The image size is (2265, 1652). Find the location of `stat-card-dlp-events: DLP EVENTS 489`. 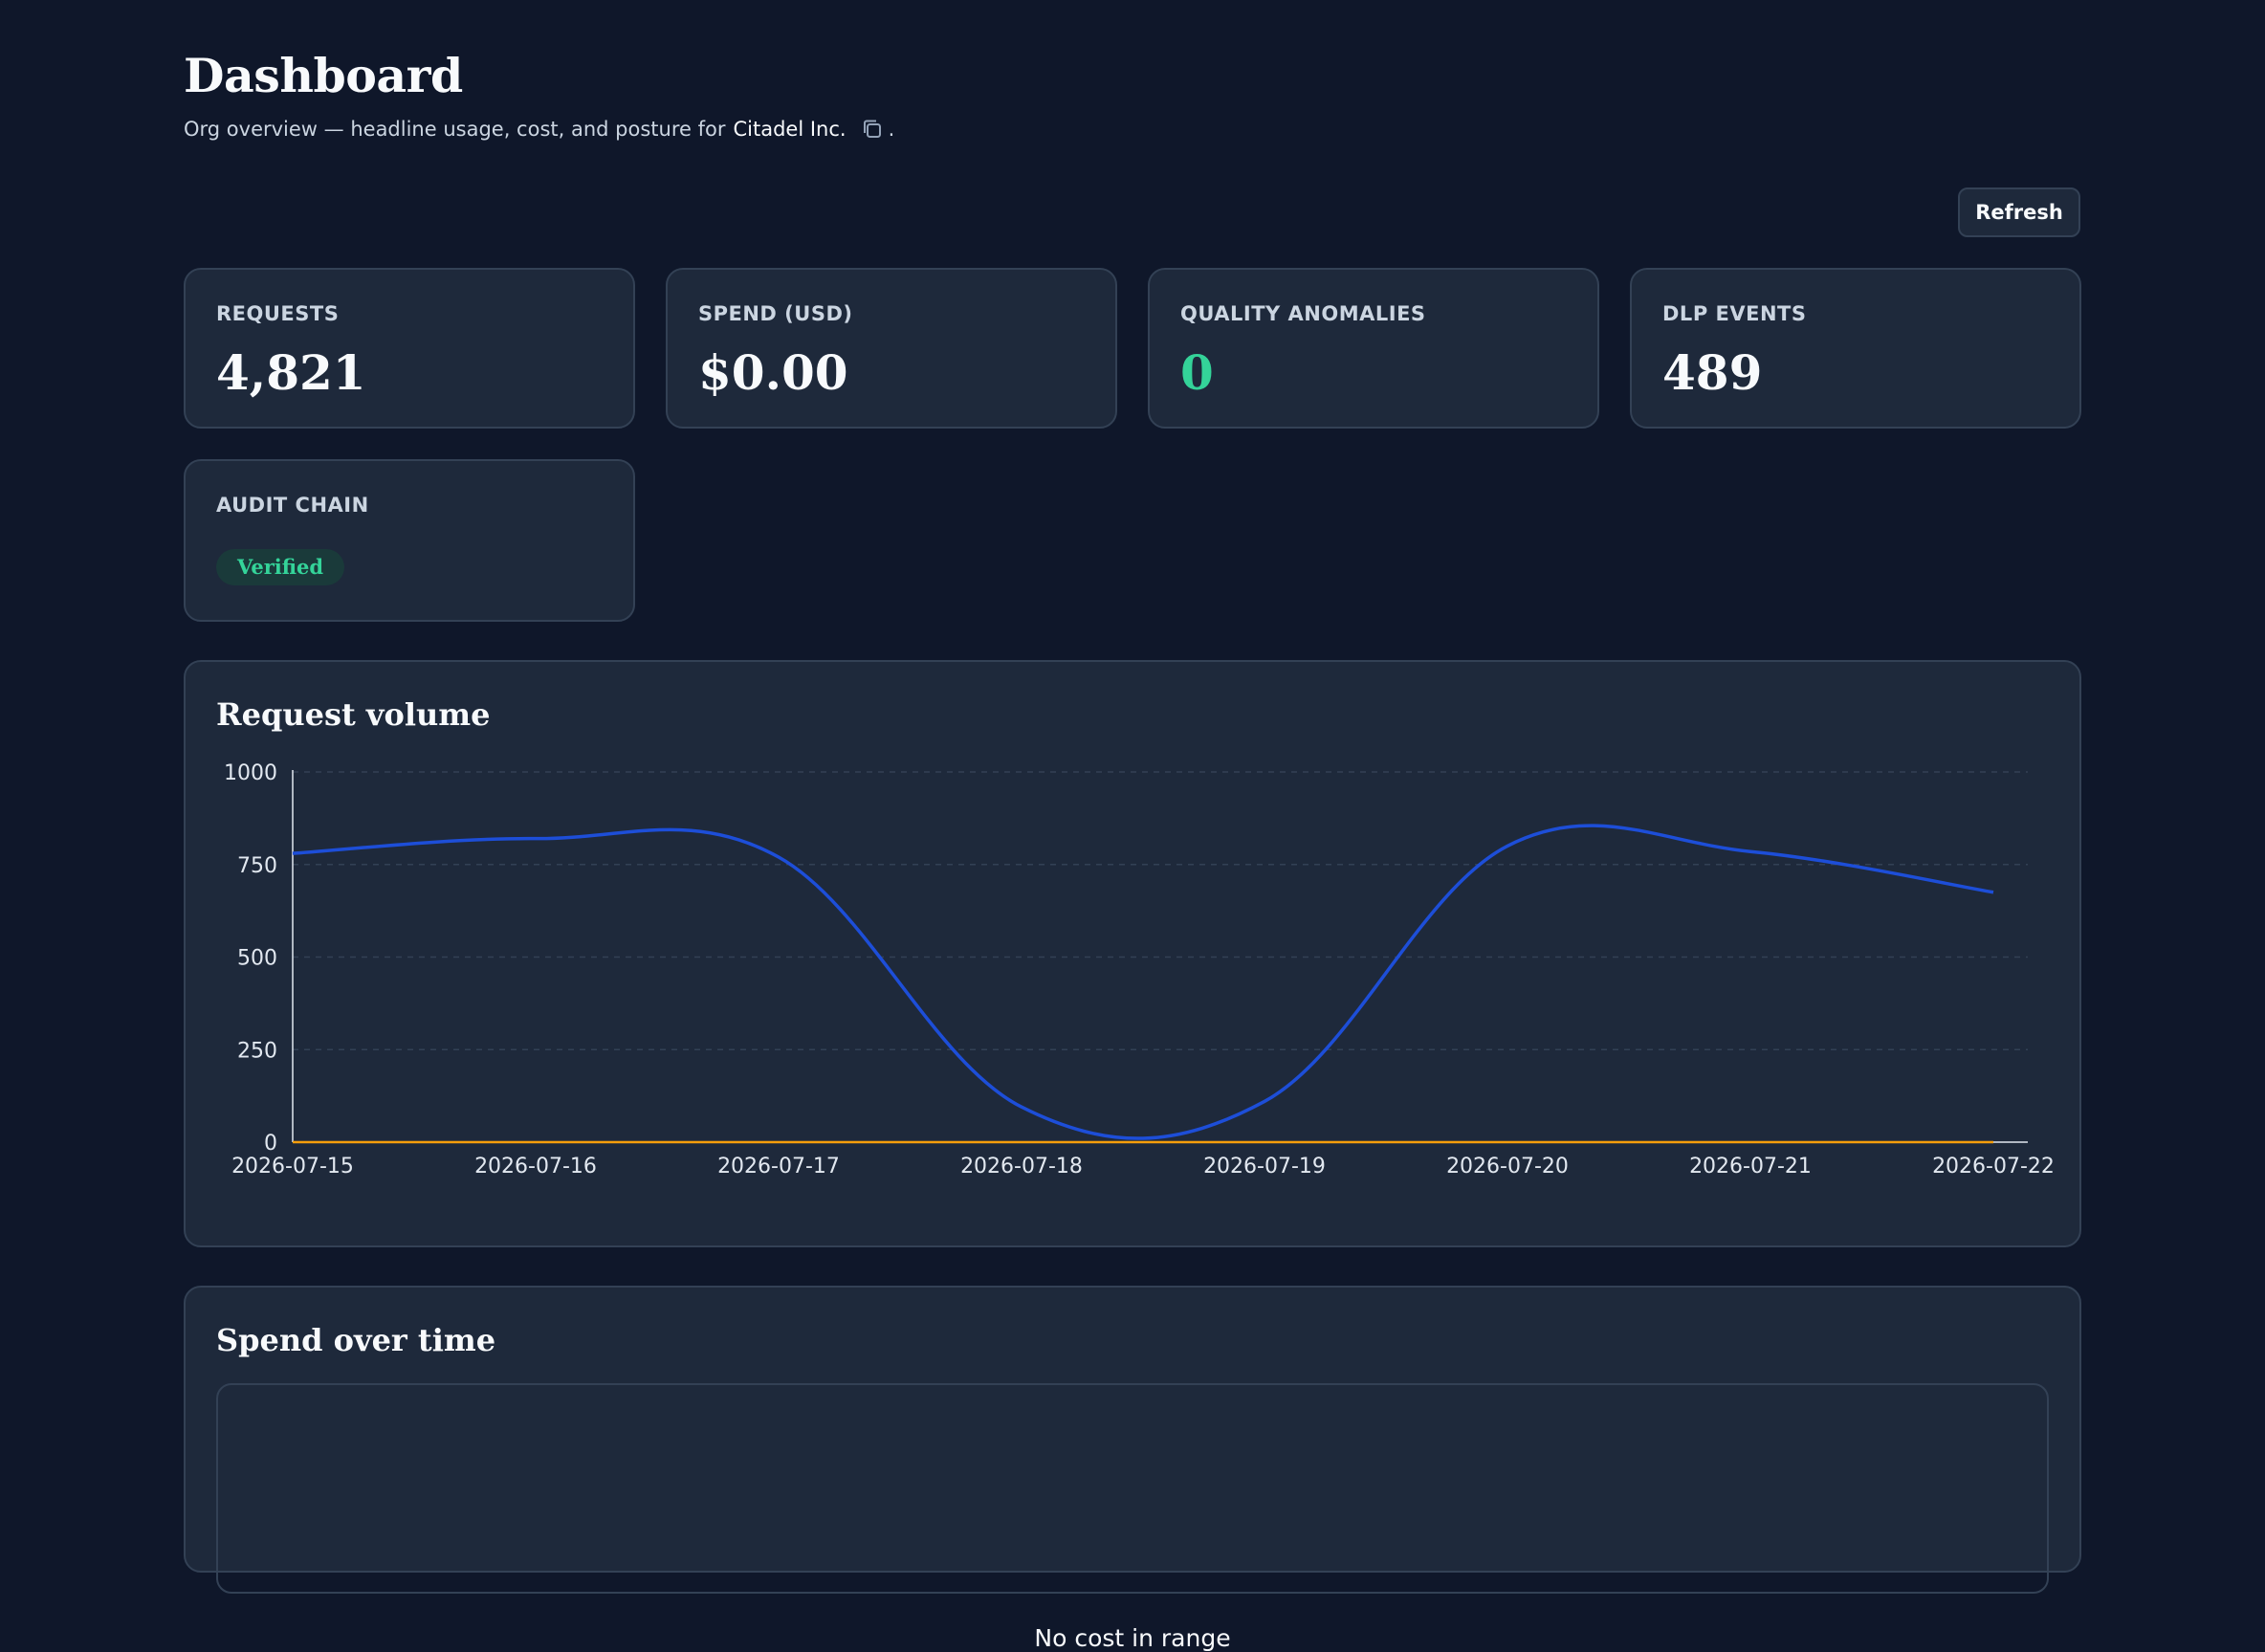

stat-card-dlp-events: DLP EVENTS 489 is located at coordinates (1855, 348).